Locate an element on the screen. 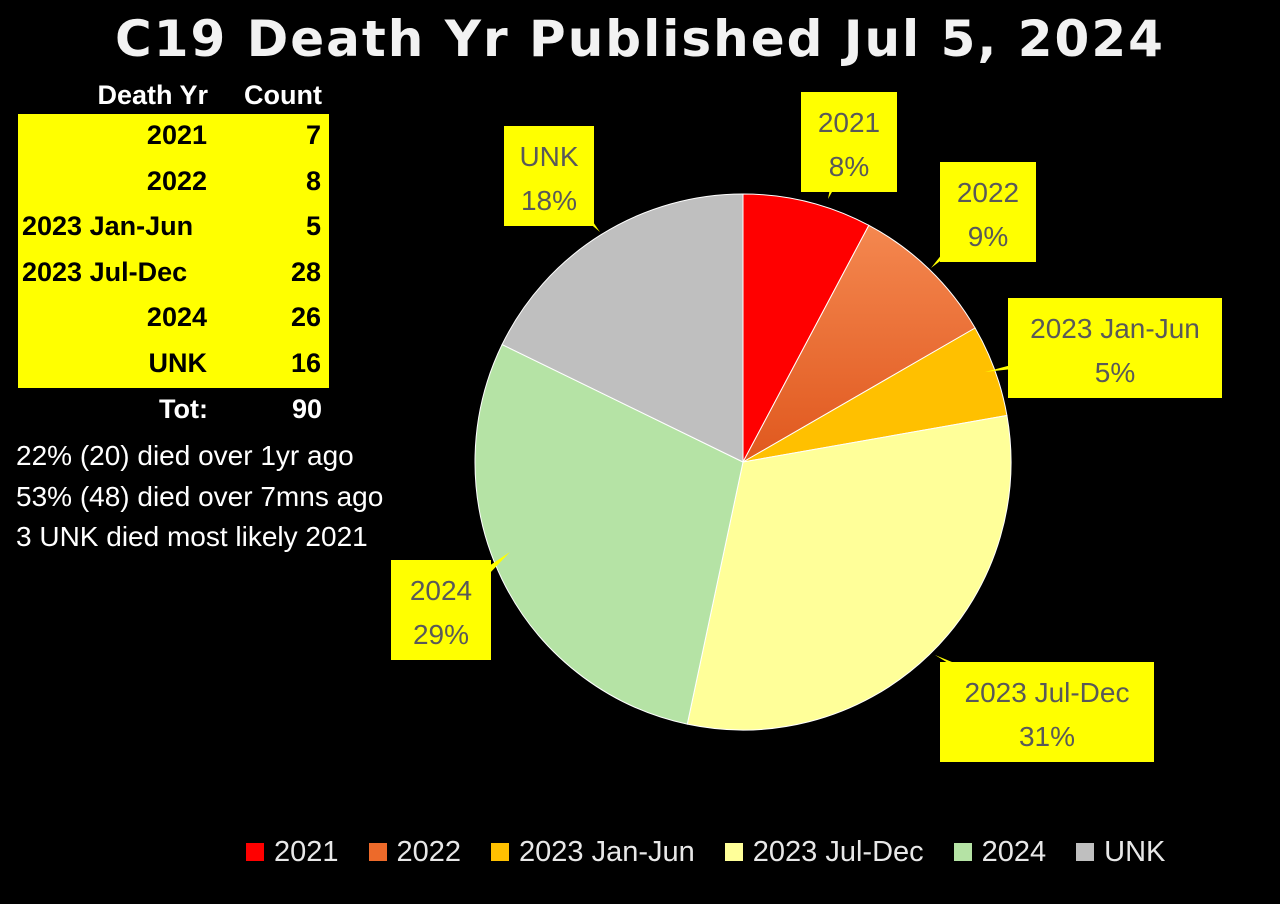 The width and height of the screenshot is (1280, 904). legend-label: 2021 is located at coordinates (306, 851).